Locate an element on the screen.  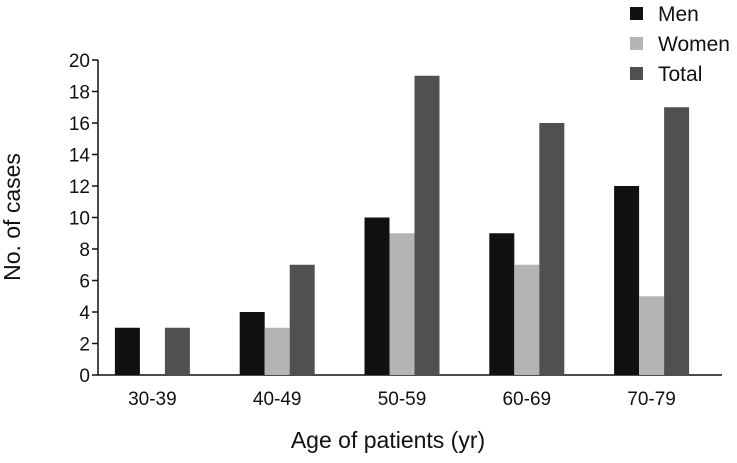
x-tick-label: 30-39 is located at coordinates (152, 399).